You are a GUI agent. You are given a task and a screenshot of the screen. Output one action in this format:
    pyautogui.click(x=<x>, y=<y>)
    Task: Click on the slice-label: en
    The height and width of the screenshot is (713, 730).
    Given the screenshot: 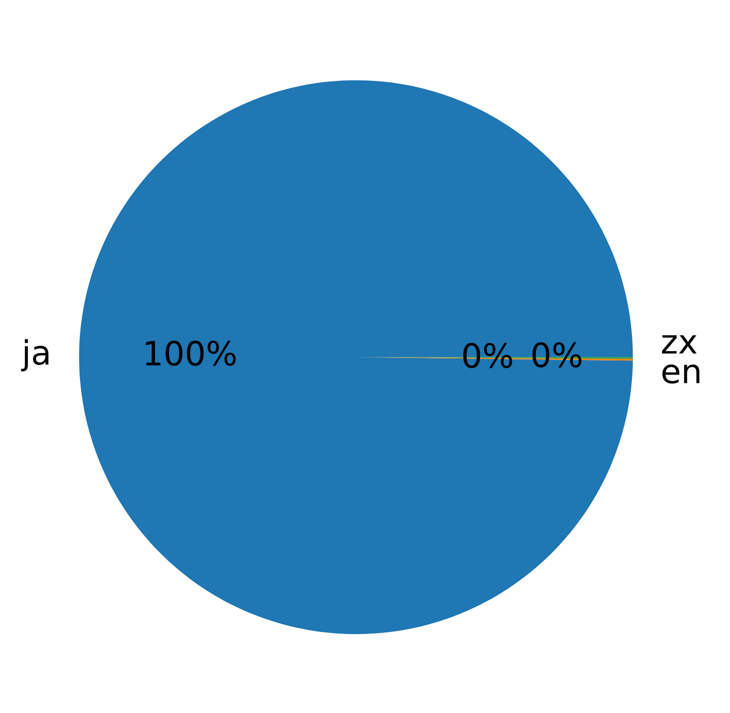 What is the action you would take?
    pyautogui.click(x=681, y=374)
    